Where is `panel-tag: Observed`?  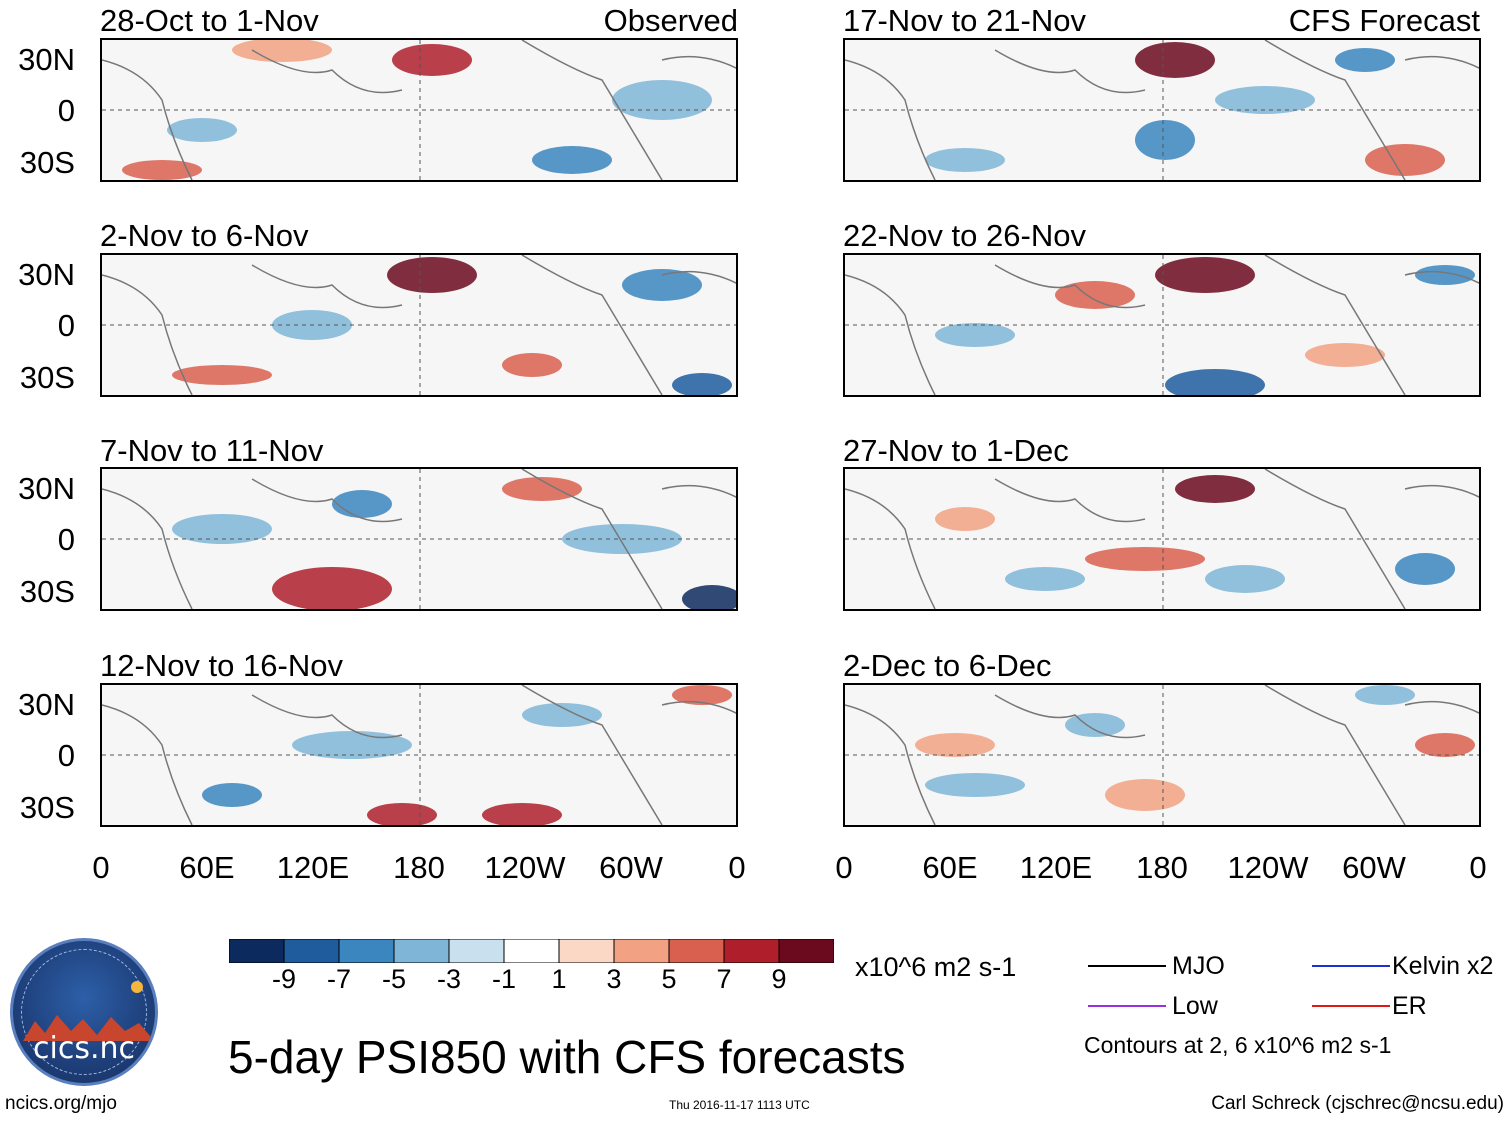
panel-tag: Observed is located at coordinates (670, 20).